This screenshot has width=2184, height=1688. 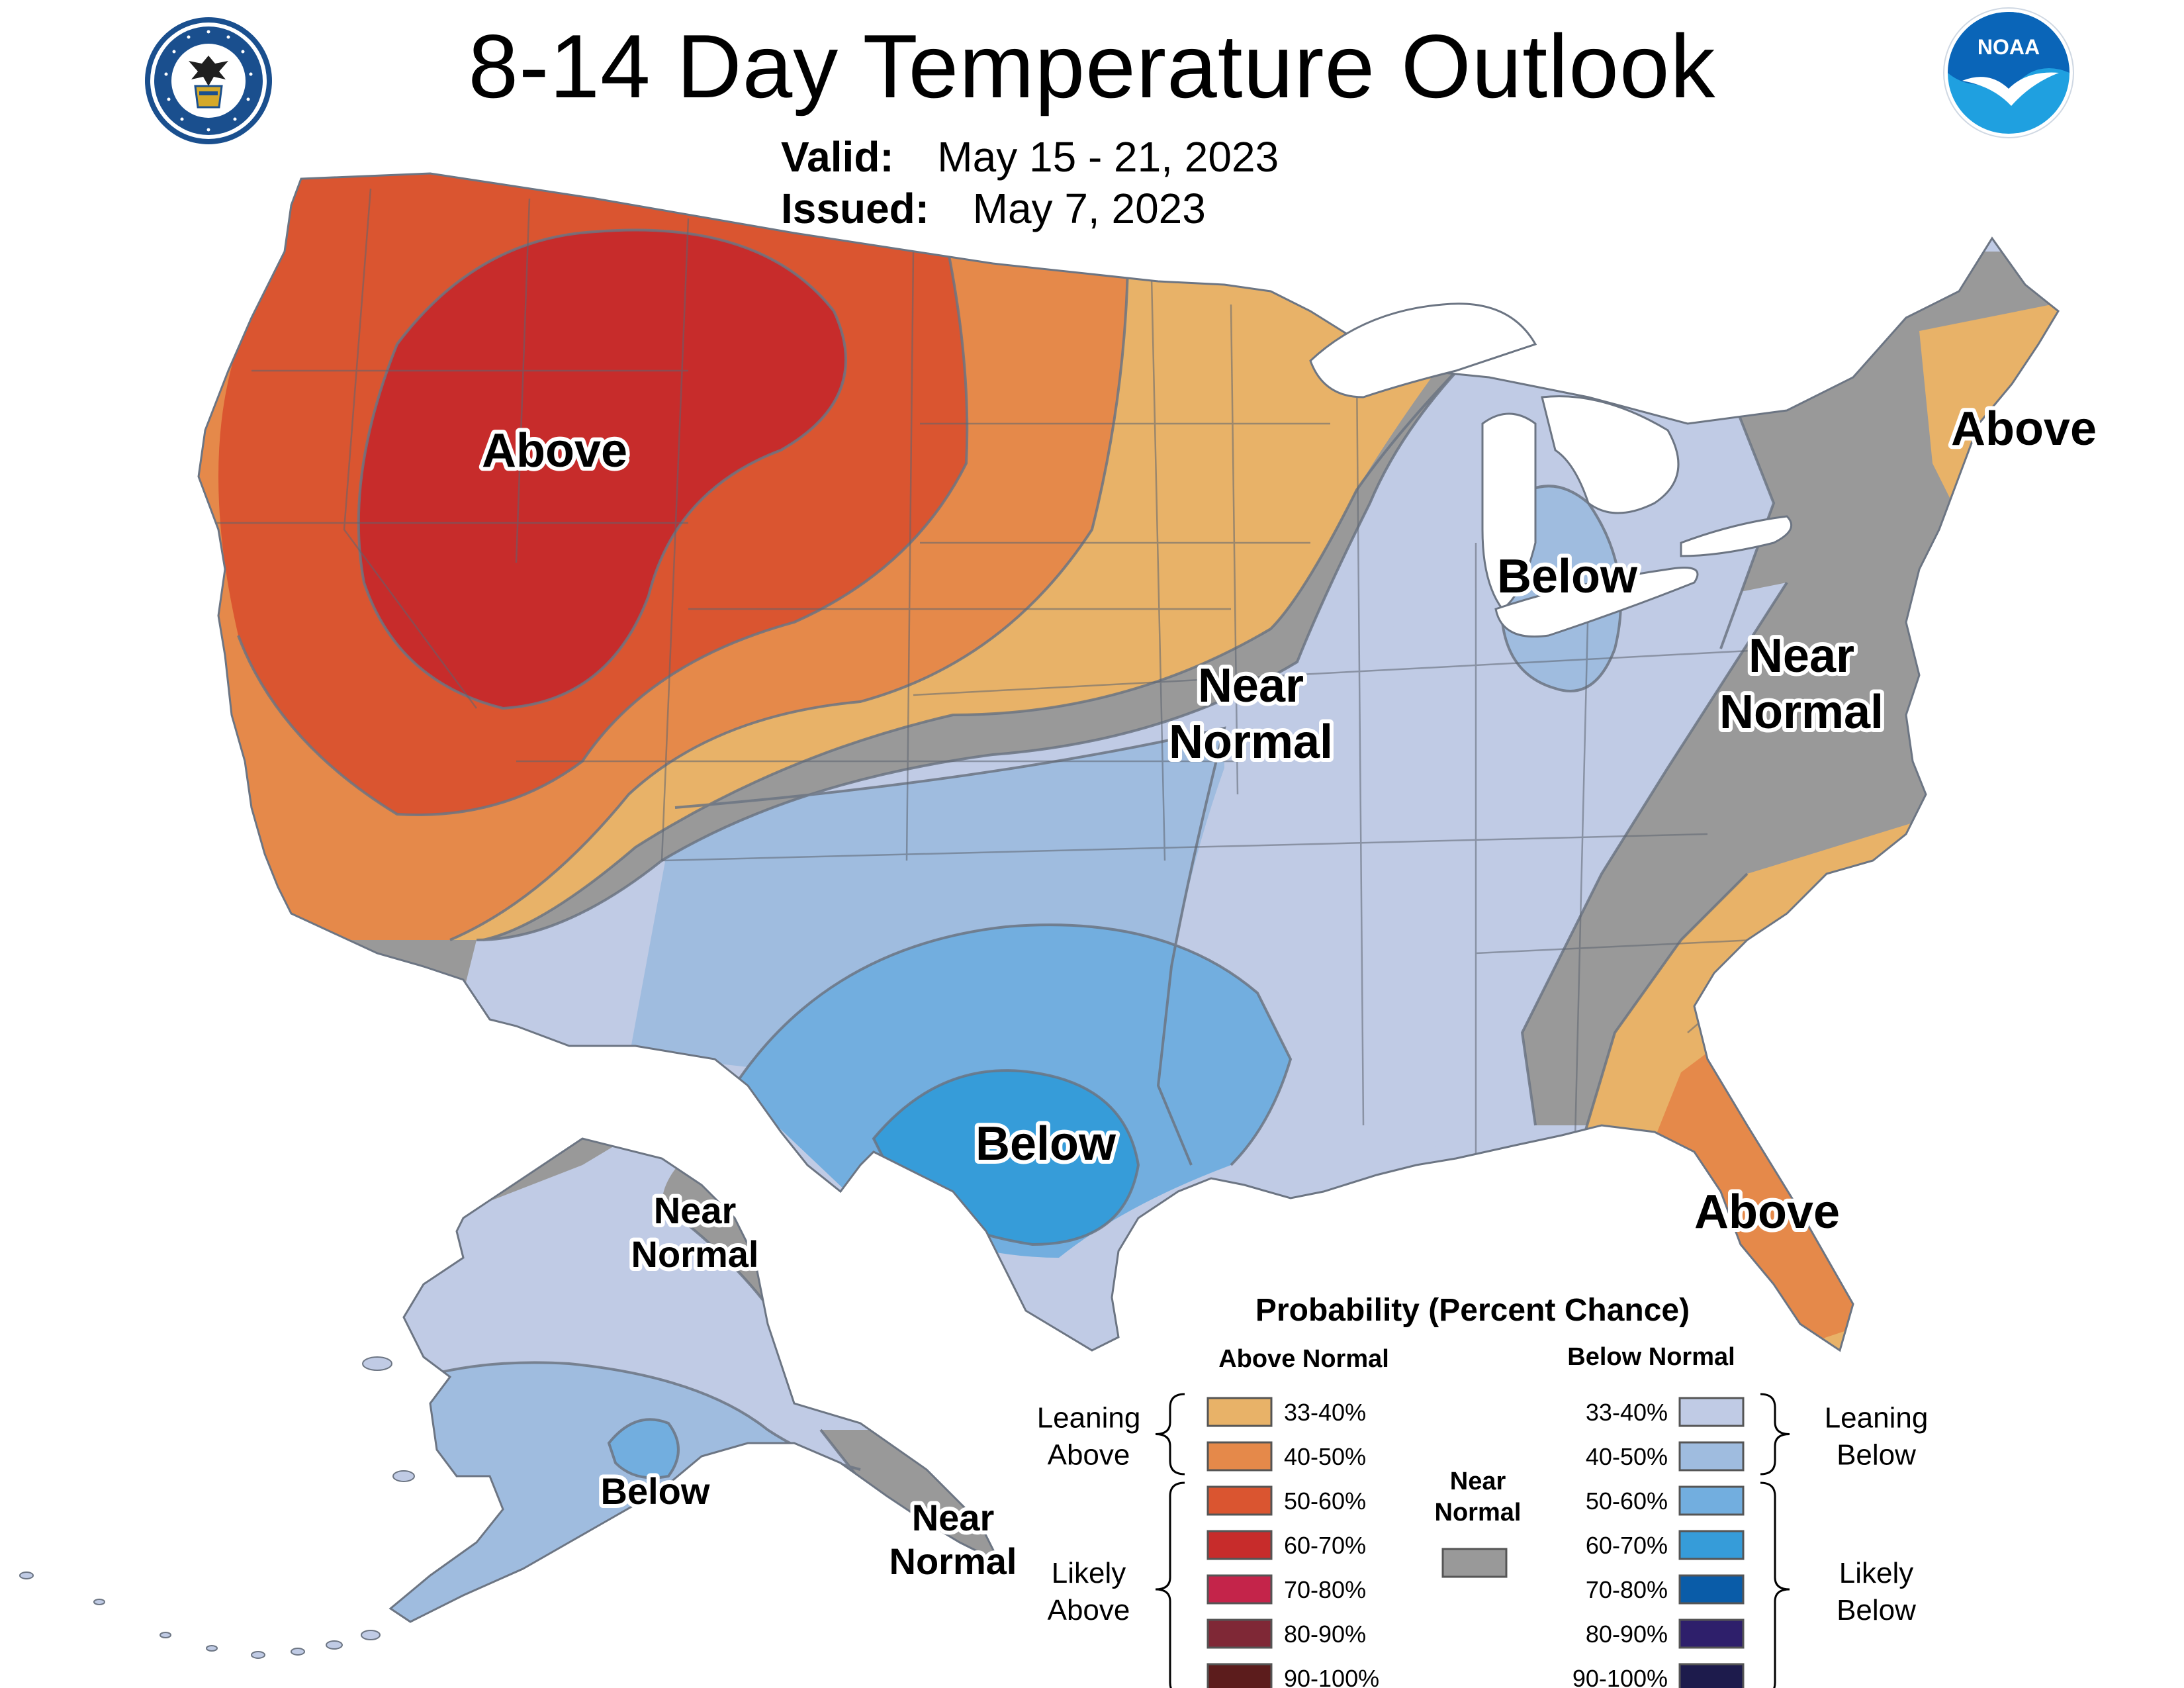 What do you see at coordinates (1627, 1412) in the screenshot?
I see `legend-below-range: 33-40%` at bounding box center [1627, 1412].